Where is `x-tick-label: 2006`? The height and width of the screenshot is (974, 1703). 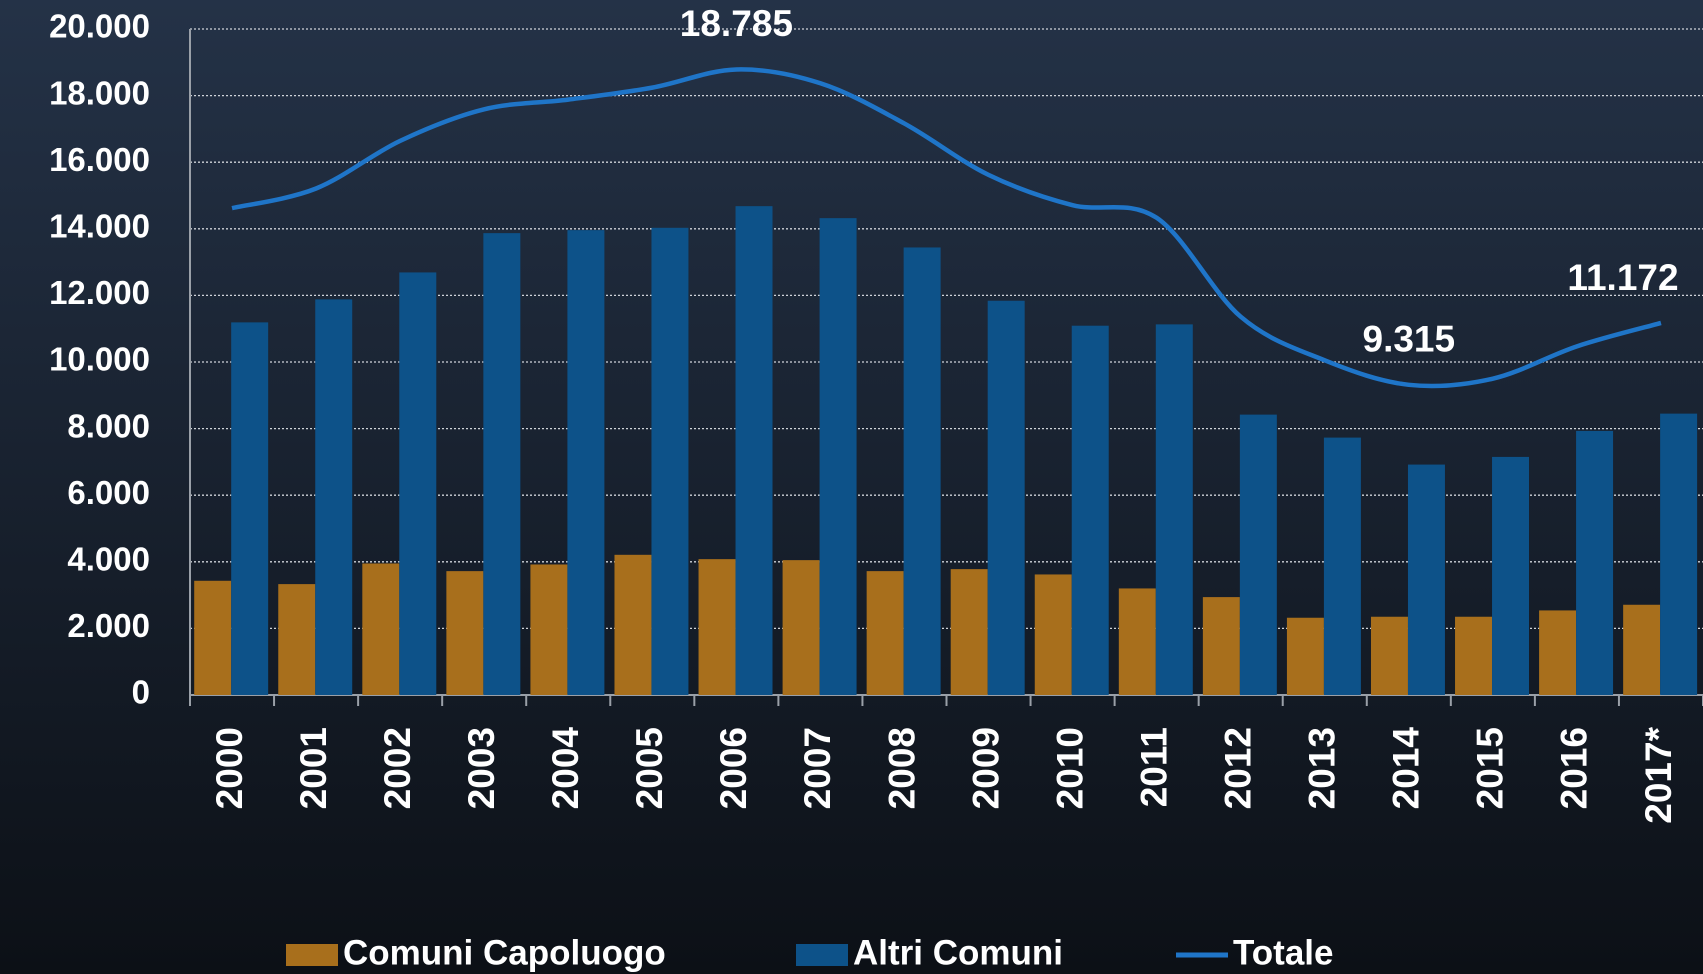
x-tick-label: 2006 is located at coordinates (733, 768).